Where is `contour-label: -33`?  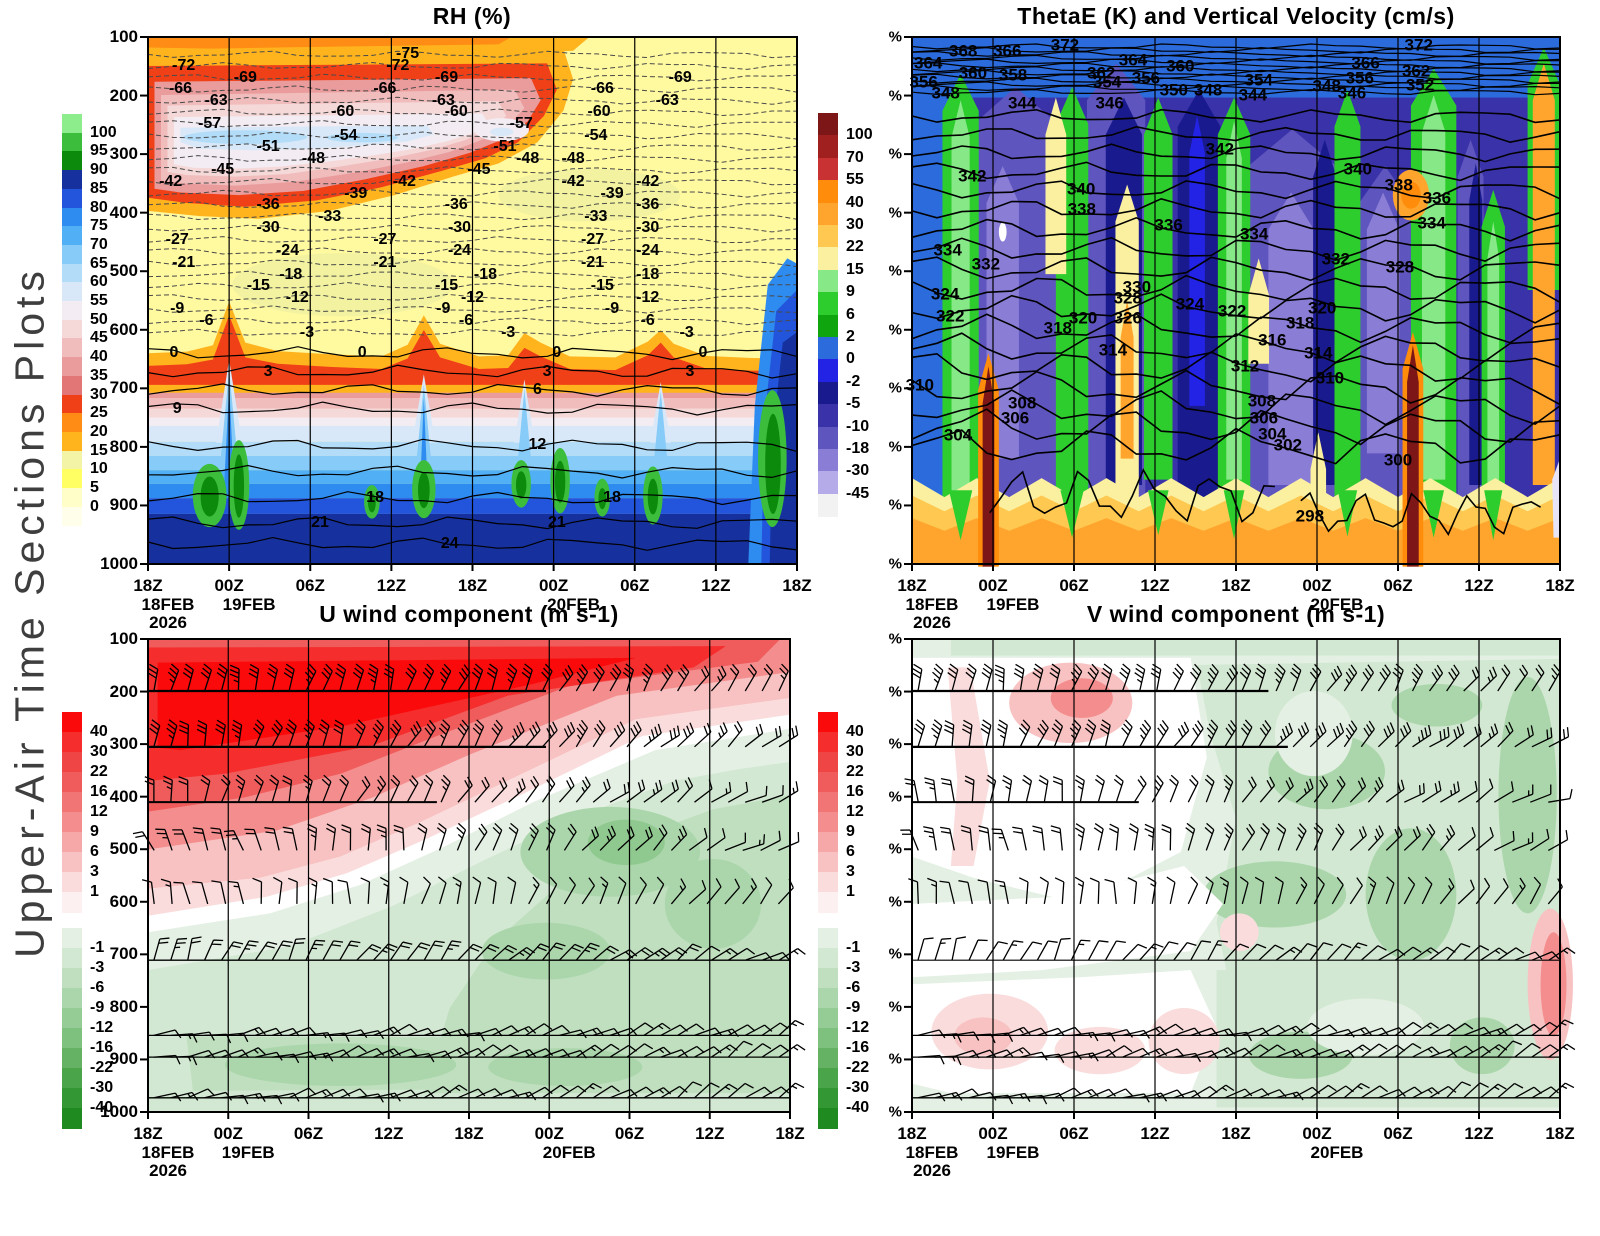 contour-label: -33 is located at coordinates (330, 216).